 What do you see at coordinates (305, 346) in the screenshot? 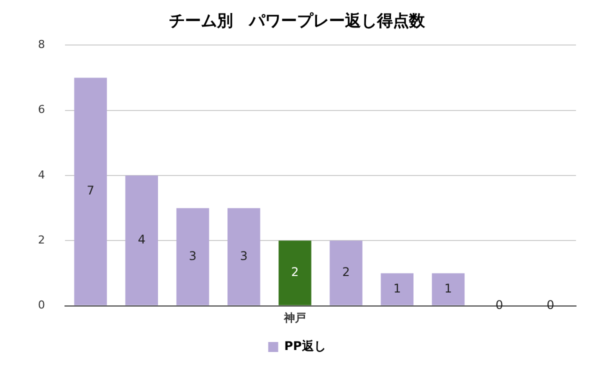
I see `legend-label: PP返し` at bounding box center [305, 346].